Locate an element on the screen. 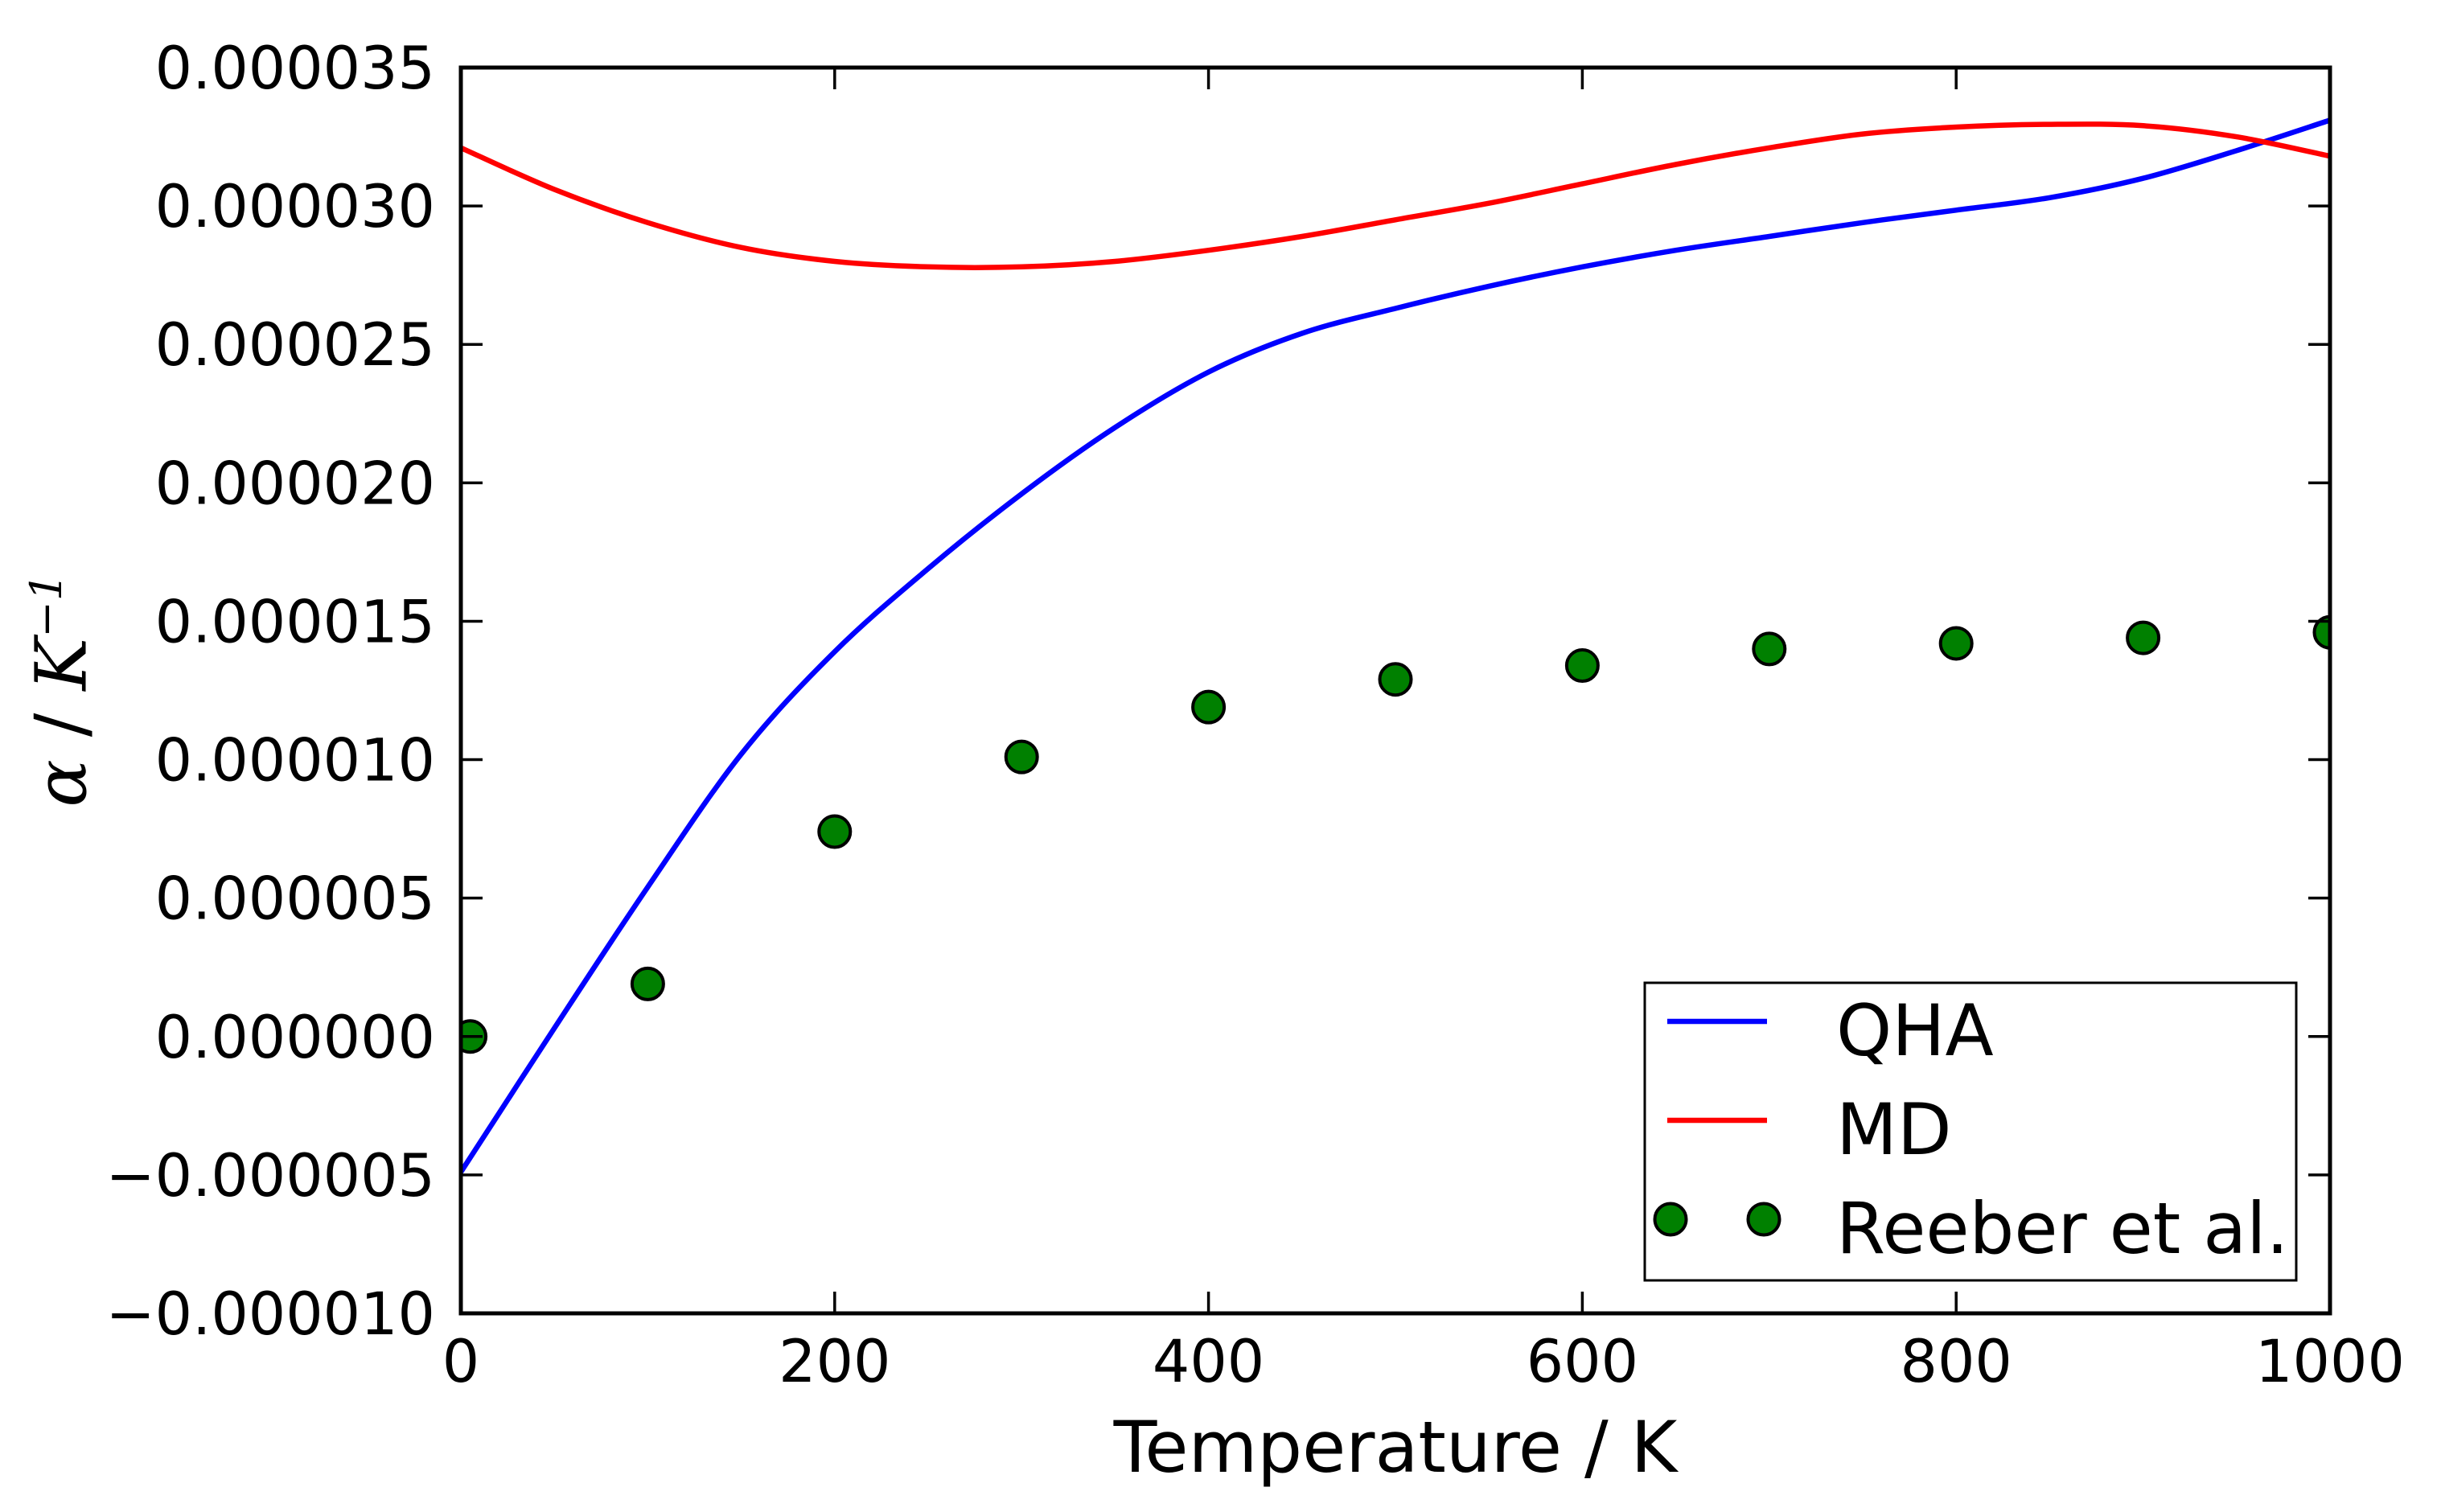 This screenshot has height=1512, width=2441. x-tick-label: 0 is located at coordinates (460, 1362).